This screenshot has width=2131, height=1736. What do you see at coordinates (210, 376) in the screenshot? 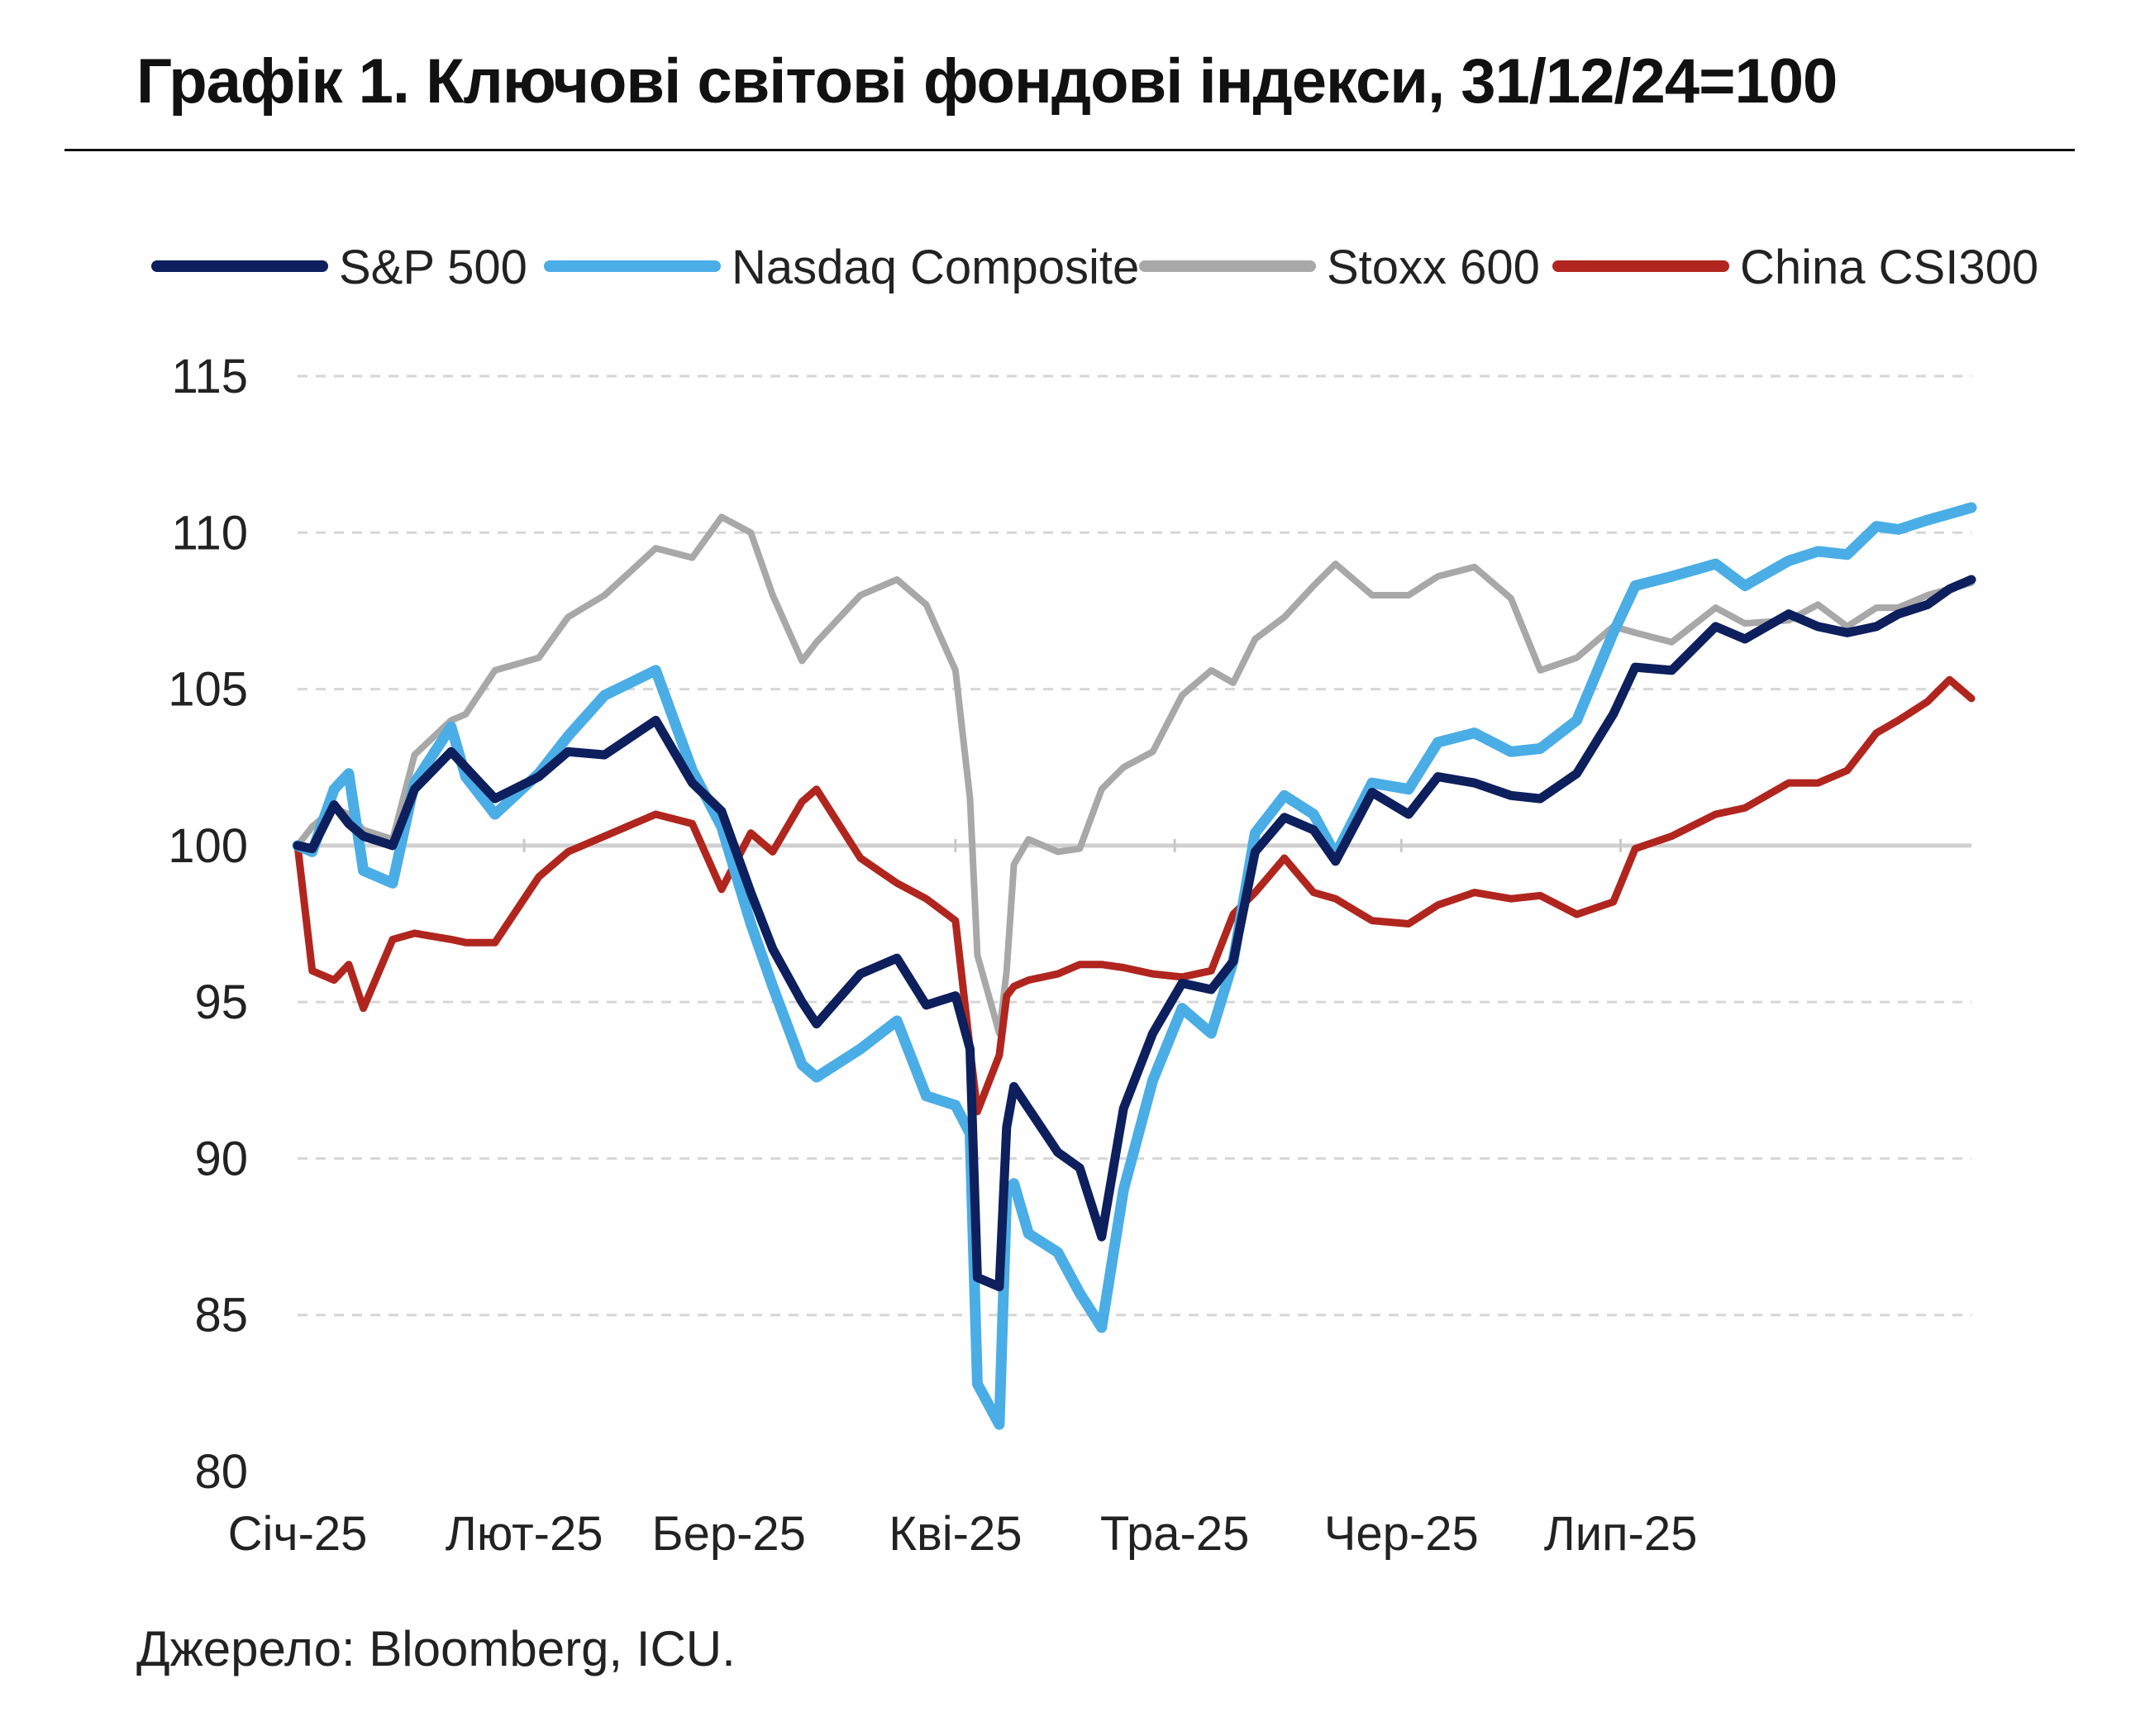
I see `y-tick-label: 115` at bounding box center [210, 376].